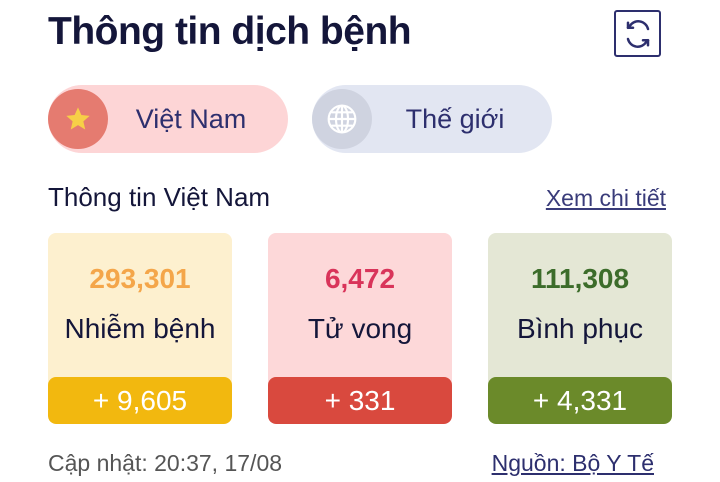  I want to click on stat-delta: + 331, so click(360, 400).